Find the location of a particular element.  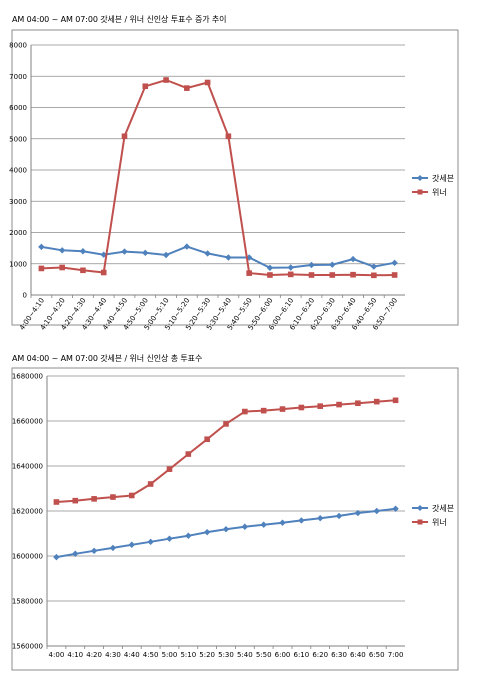

chart-2-x-tick-label: 4:10 is located at coordinates (75, 655).